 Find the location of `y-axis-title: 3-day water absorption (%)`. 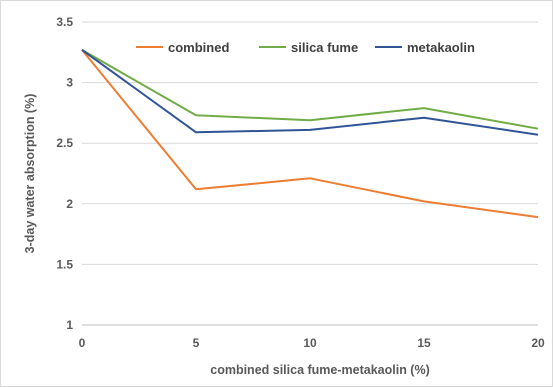

y-axis-title: 3-day water absorption (%) is located at coordinates (30, 174).